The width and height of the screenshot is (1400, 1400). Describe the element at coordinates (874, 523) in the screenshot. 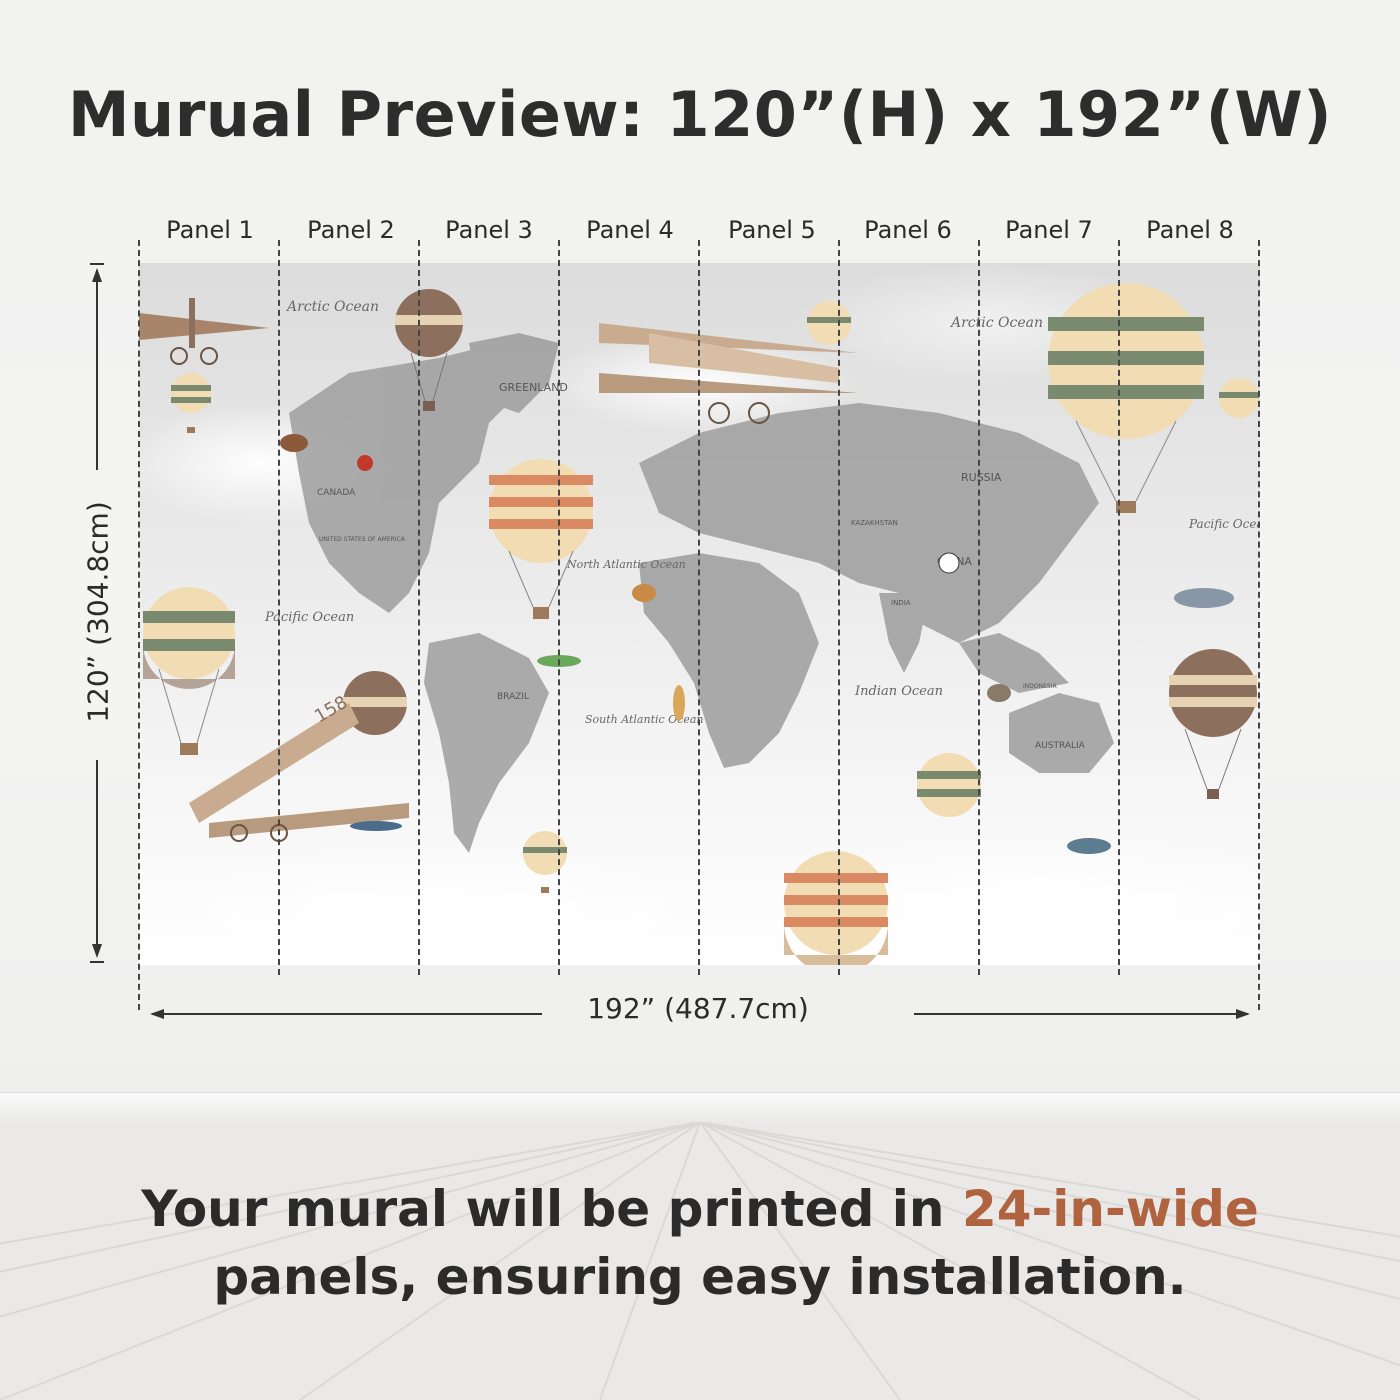

I see `label-kazakhstan: KAZAKHSTAN` at that location.